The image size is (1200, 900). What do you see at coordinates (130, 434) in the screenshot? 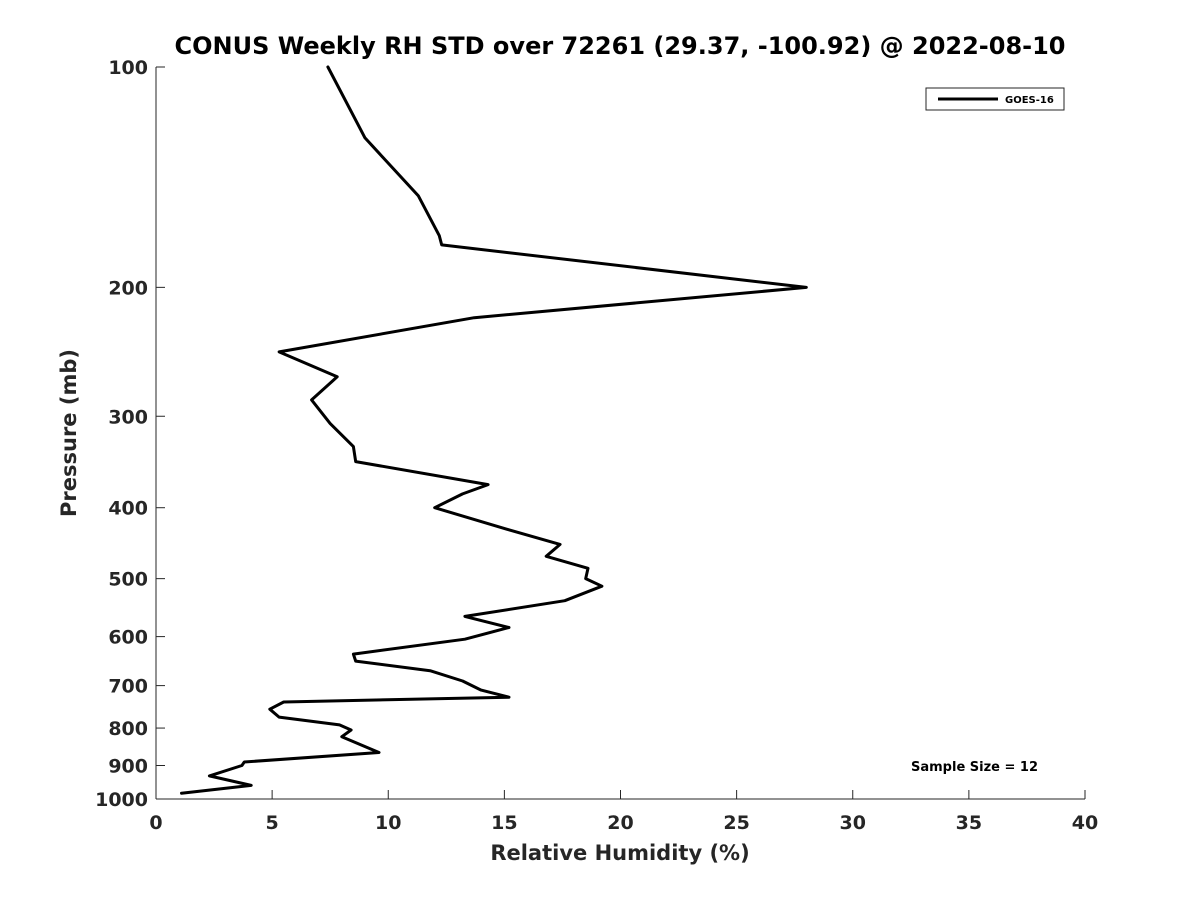
I see `y-ticks: 100 200 300 400 500 600 700 800 900 1000` at bounding box center [130, 434].